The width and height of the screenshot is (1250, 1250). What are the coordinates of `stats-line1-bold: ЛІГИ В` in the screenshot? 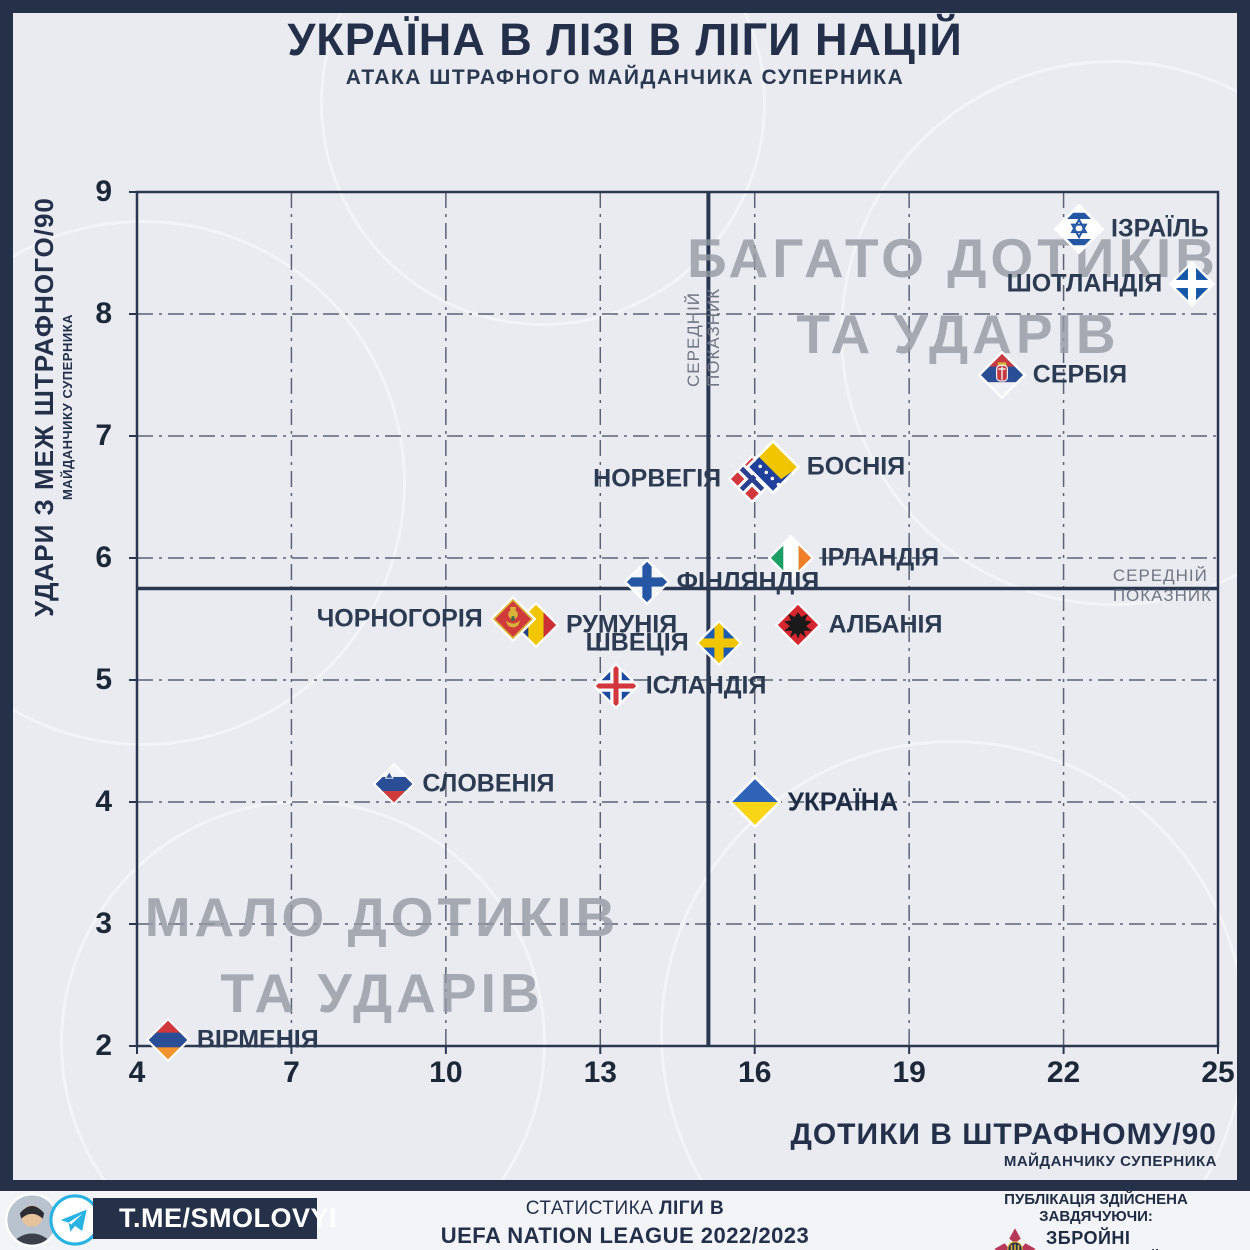 It's located at (692, 1208).